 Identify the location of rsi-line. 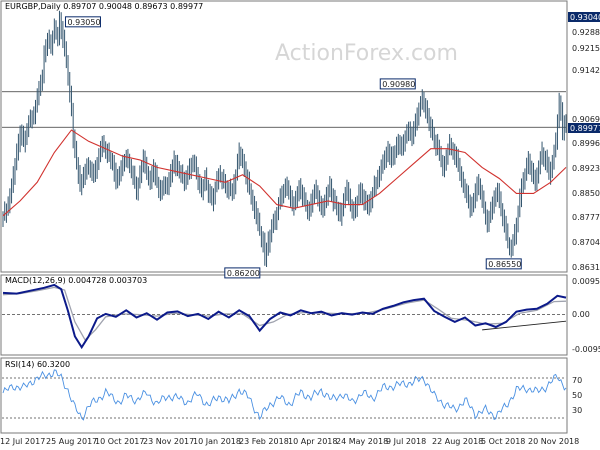
(284, 395).